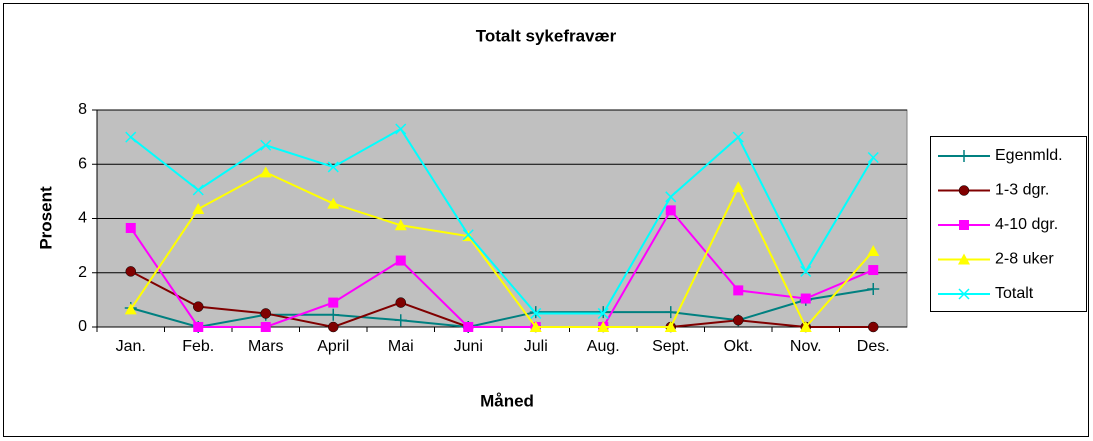  I want to click on x-tick-label: Sept., so click(670, 346).